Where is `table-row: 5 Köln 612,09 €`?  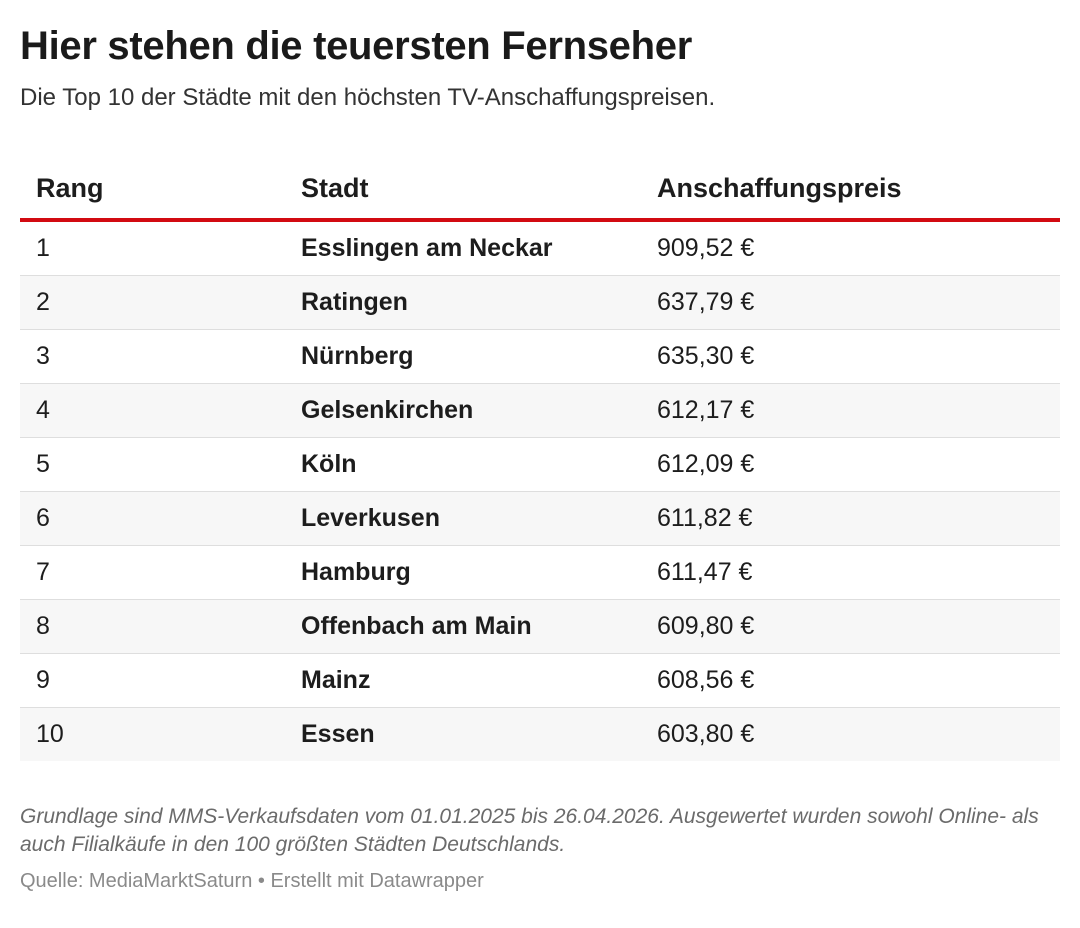 table-row: 5 Köln 612,09 € is located at coordinates (540, 464).